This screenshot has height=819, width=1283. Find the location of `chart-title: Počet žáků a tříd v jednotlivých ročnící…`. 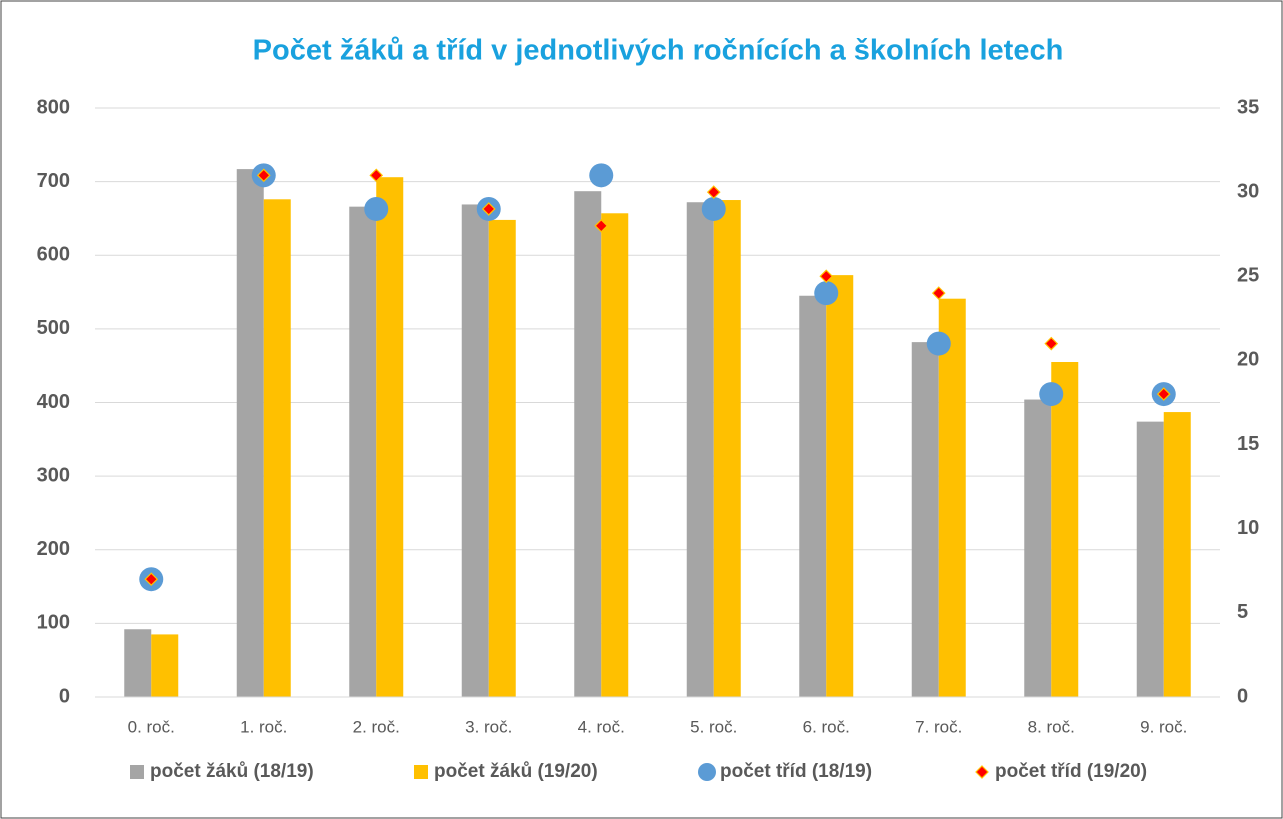

chart-title: Počet žáků a tříd v jednotlivých ročnící… is located at coordinates (658, 51).